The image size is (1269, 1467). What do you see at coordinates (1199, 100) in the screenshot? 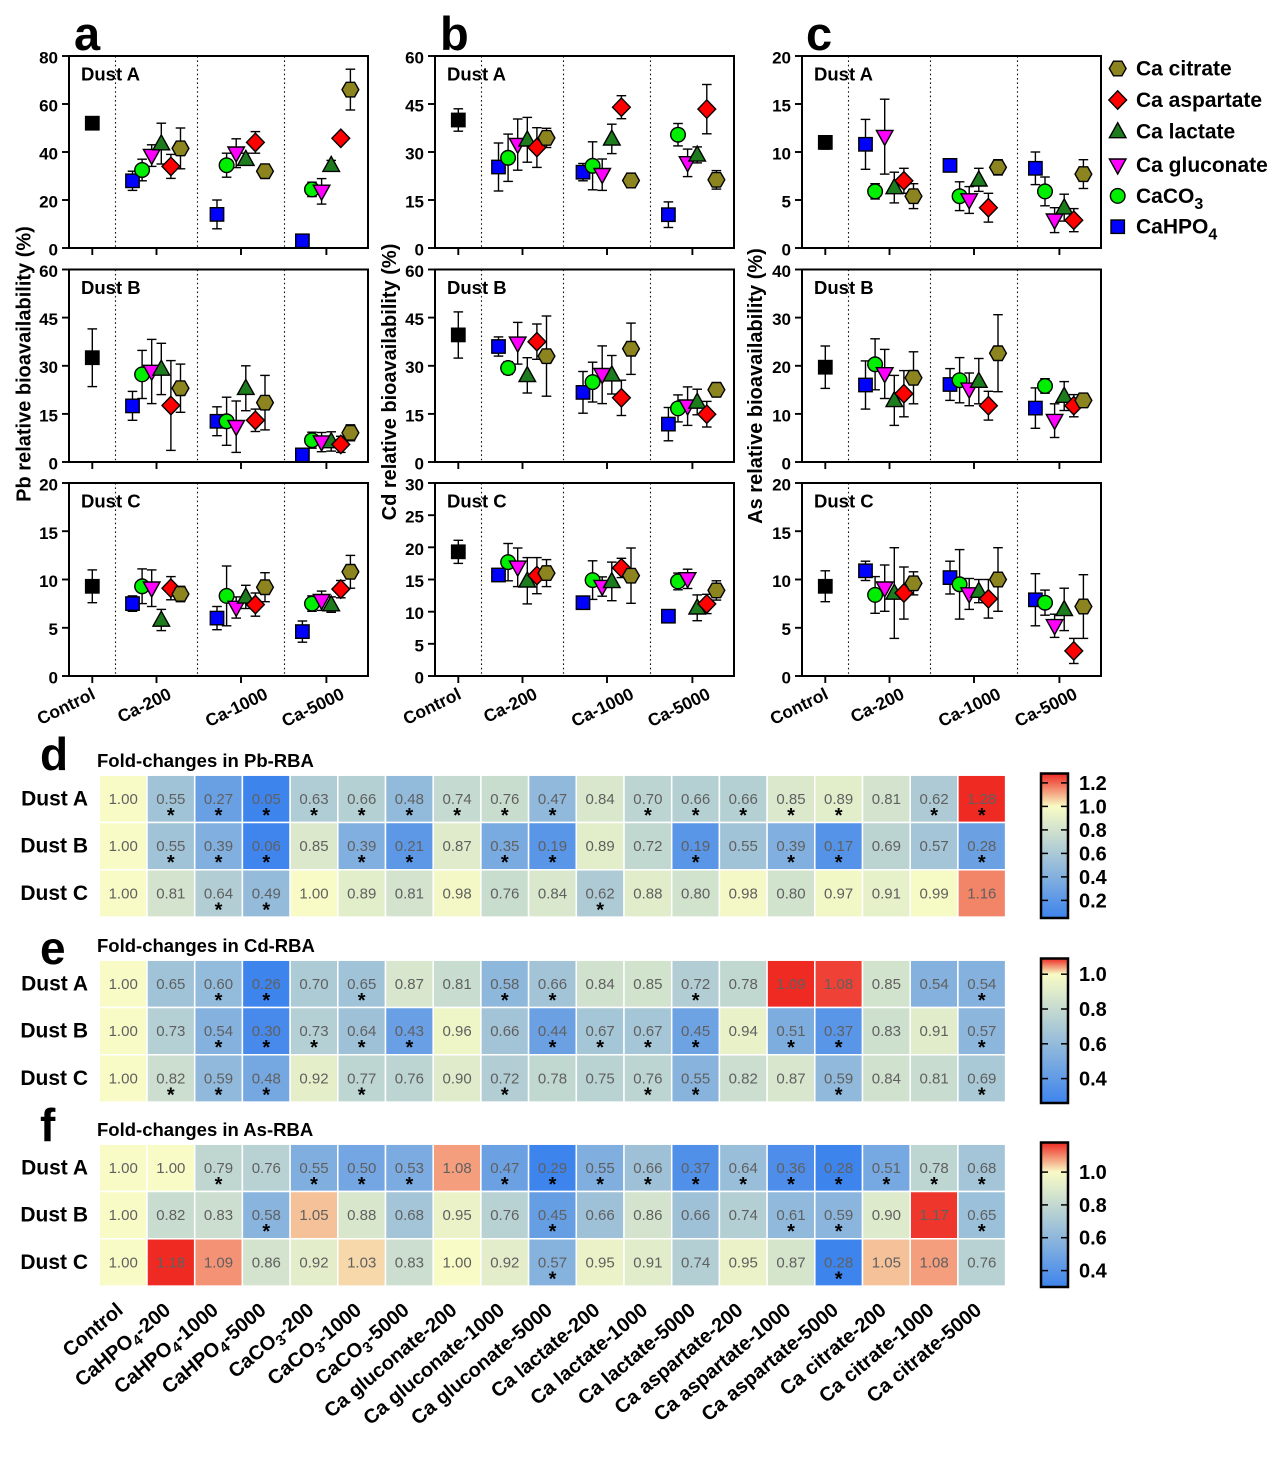
I see `svg-text: Ca aspartate` at bounding box center [1199, 100].